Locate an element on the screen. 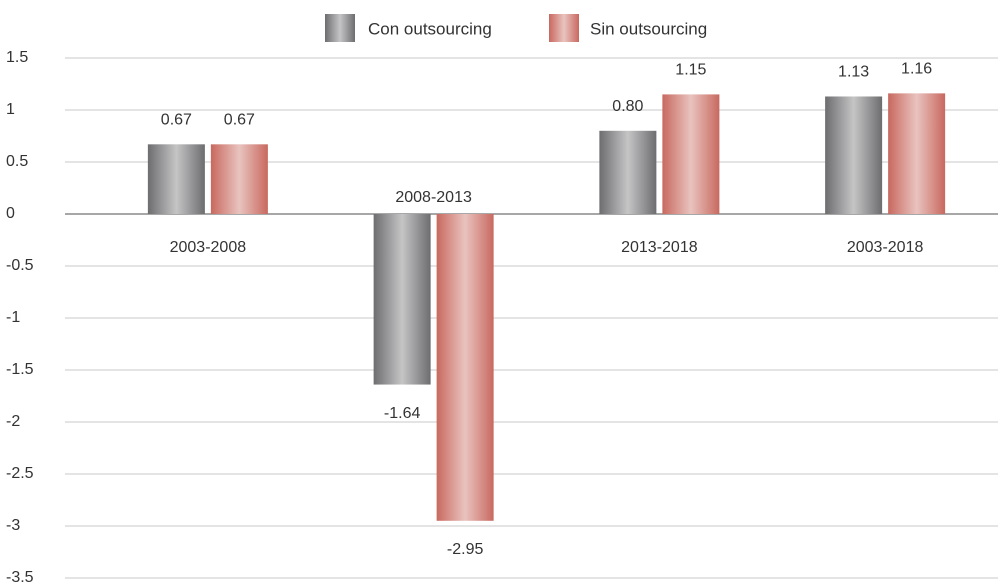 This screenshot has width=998, height=586. y-tick-label: -3.5 is located at coordinates (20, 577).